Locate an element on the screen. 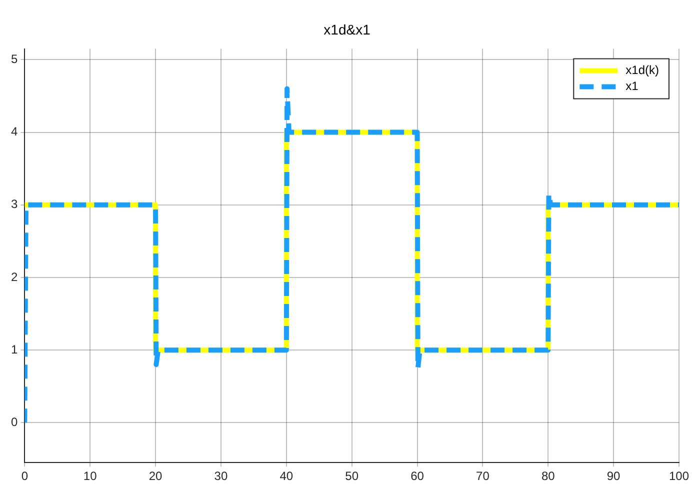  x-tick-label: 80 is located at coordinates (548, 476).